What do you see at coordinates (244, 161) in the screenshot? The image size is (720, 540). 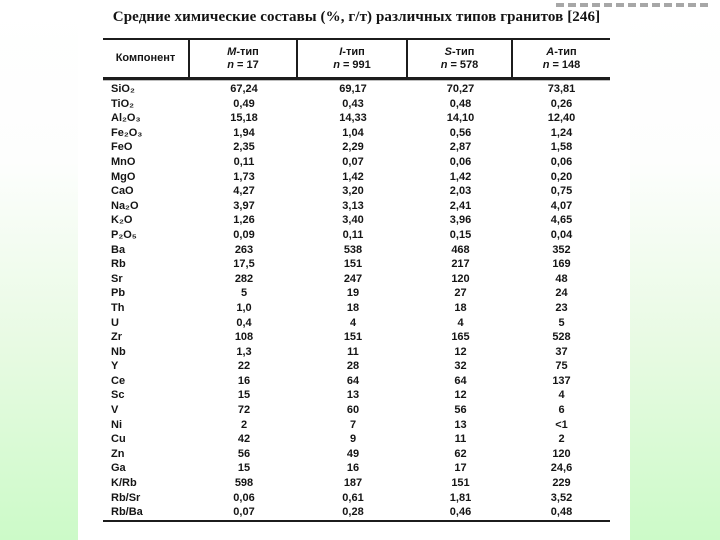 I see `value-cell: 0,11` at bounding box center [244, 161].